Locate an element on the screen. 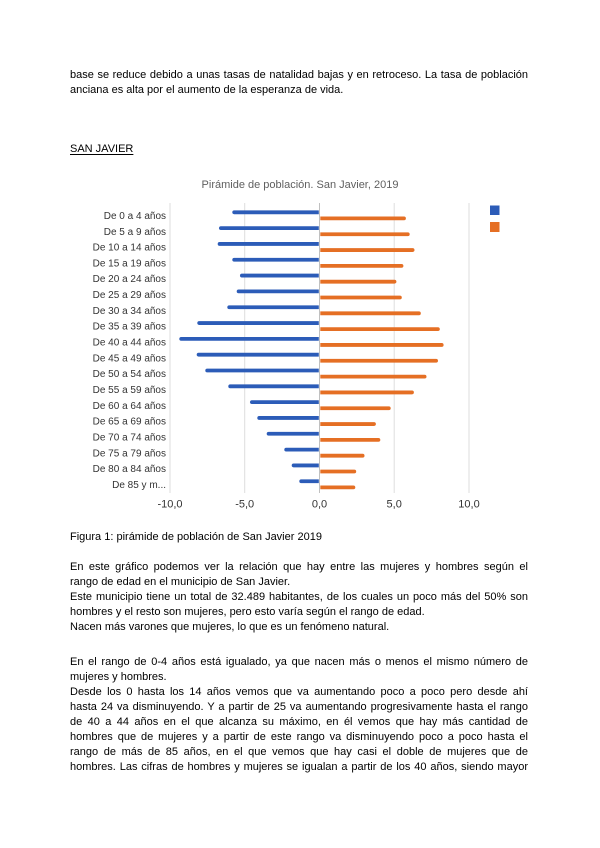 The image size is (600, 848). svg-text: De 55 a 59 años is located at coordinates (129, 390).